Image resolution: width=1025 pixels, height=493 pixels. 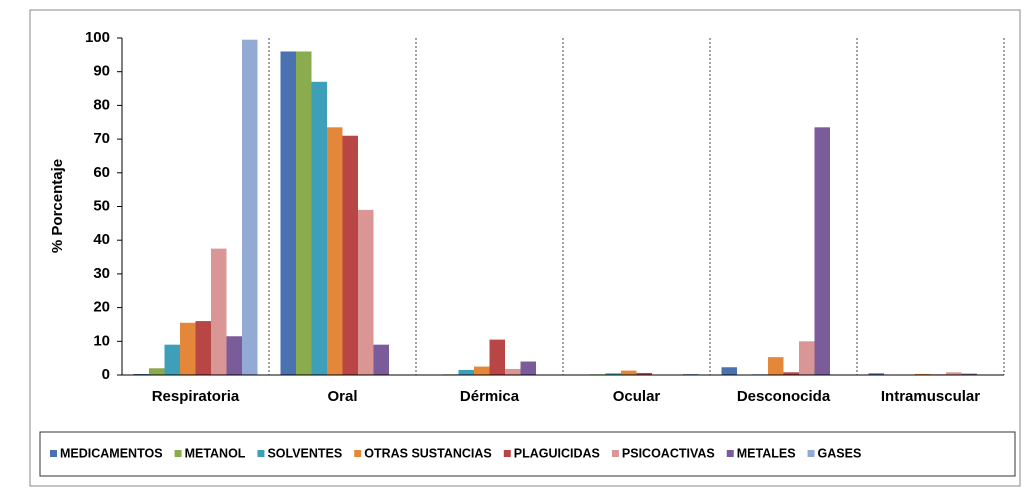 What do you see at coordinates (101, 205) in the screenshot?
I see `y-tick-label: 50` at bounding box center [101, 205].